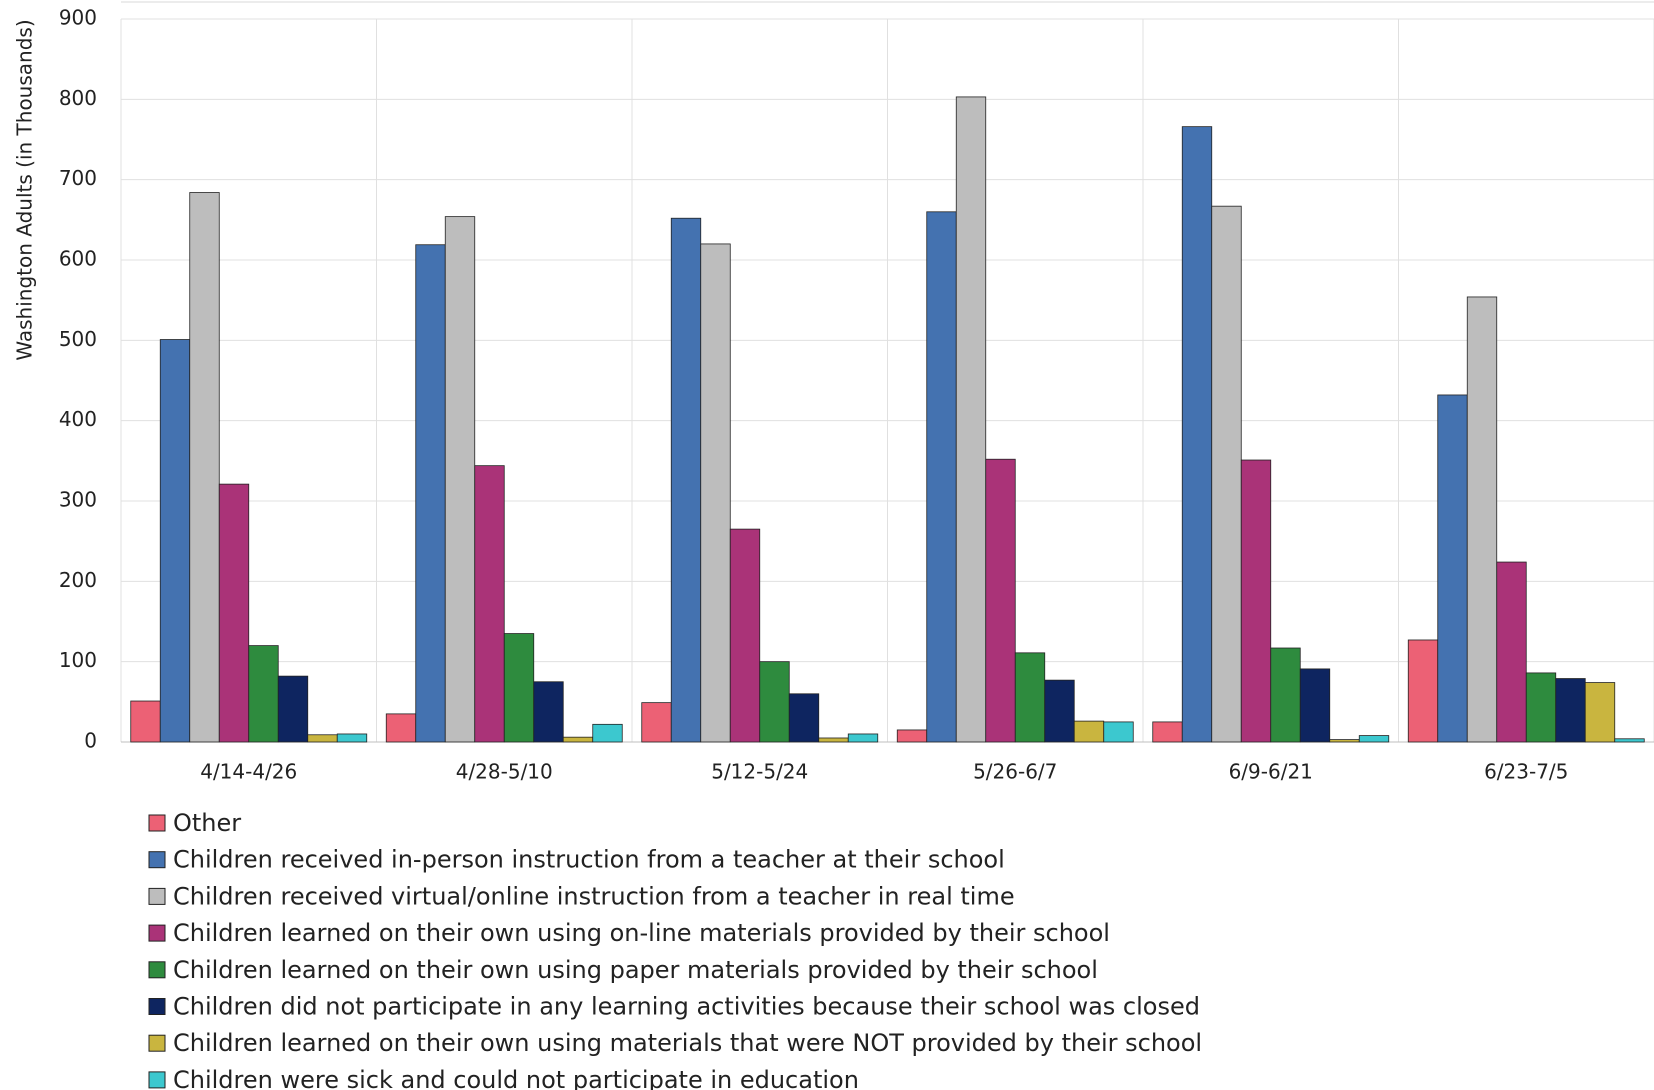 The image size is (1654, 1090). I want to click on x-tick-label: 4/14-4/26, so click(248, 772).